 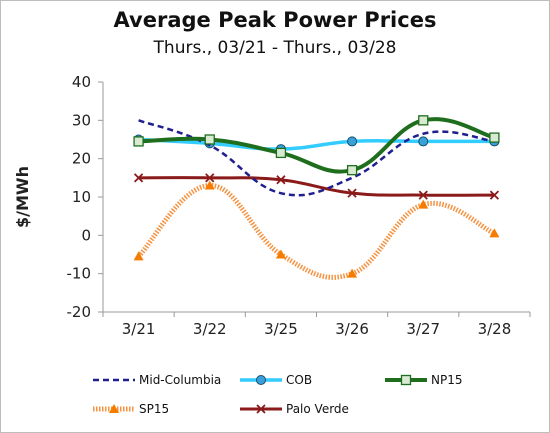 I want to click on y-tick-label: -20, so click(x=79, y=312).